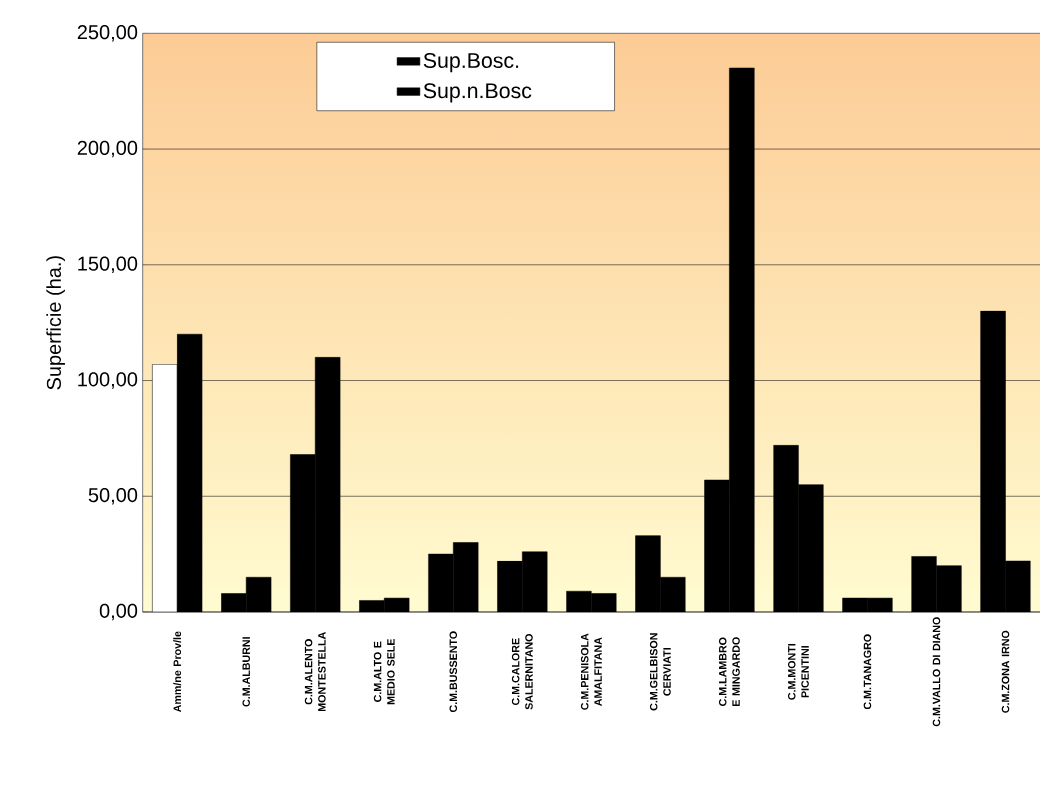 The image size is (1053, 809). What do you see at coordinates (798, 671) in the screenshot?
I see `x-tick-label: C.M.MONTI PICENTINI` at bounding box center [798, 671].